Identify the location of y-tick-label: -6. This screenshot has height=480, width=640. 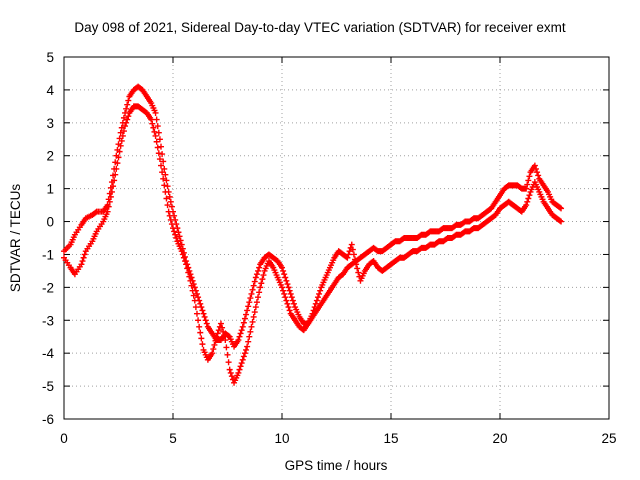
(48, 419).